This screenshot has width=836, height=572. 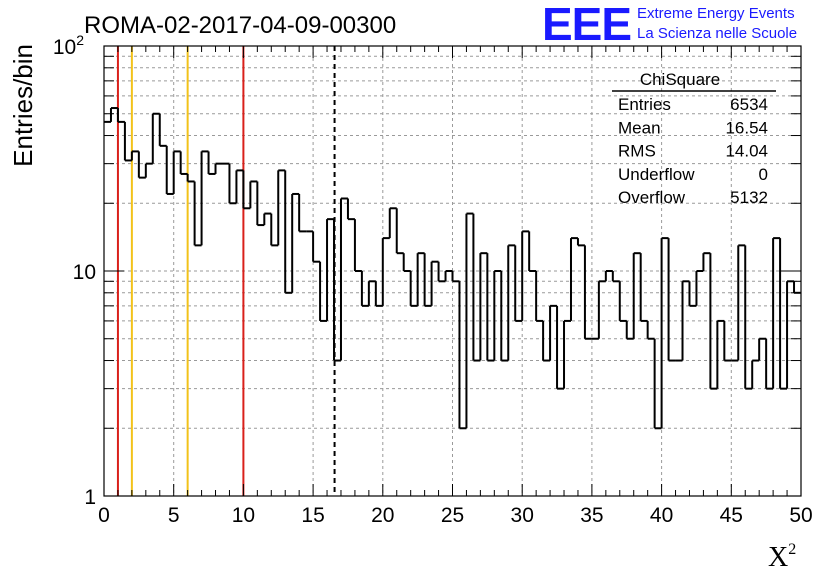 What do you see at coordinates (90, 497) in the screenshot?
I see `y-tick-label: 1` at bounding box center [90, 497].